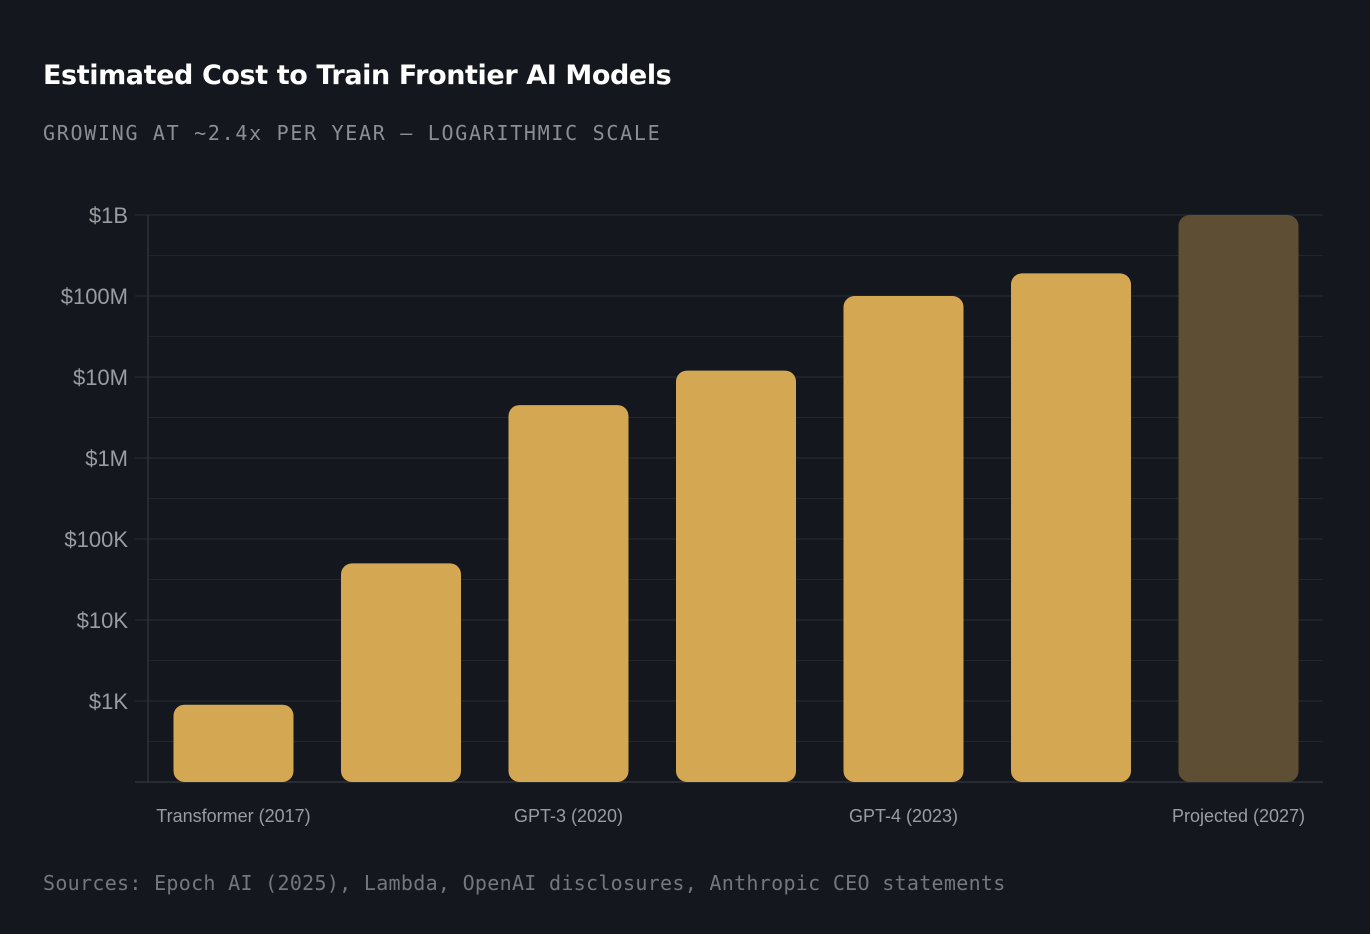 This screenshot has width=1370, height=934. I want to click on x-tick-label: GPT-4 (2023), so click(903, 816).